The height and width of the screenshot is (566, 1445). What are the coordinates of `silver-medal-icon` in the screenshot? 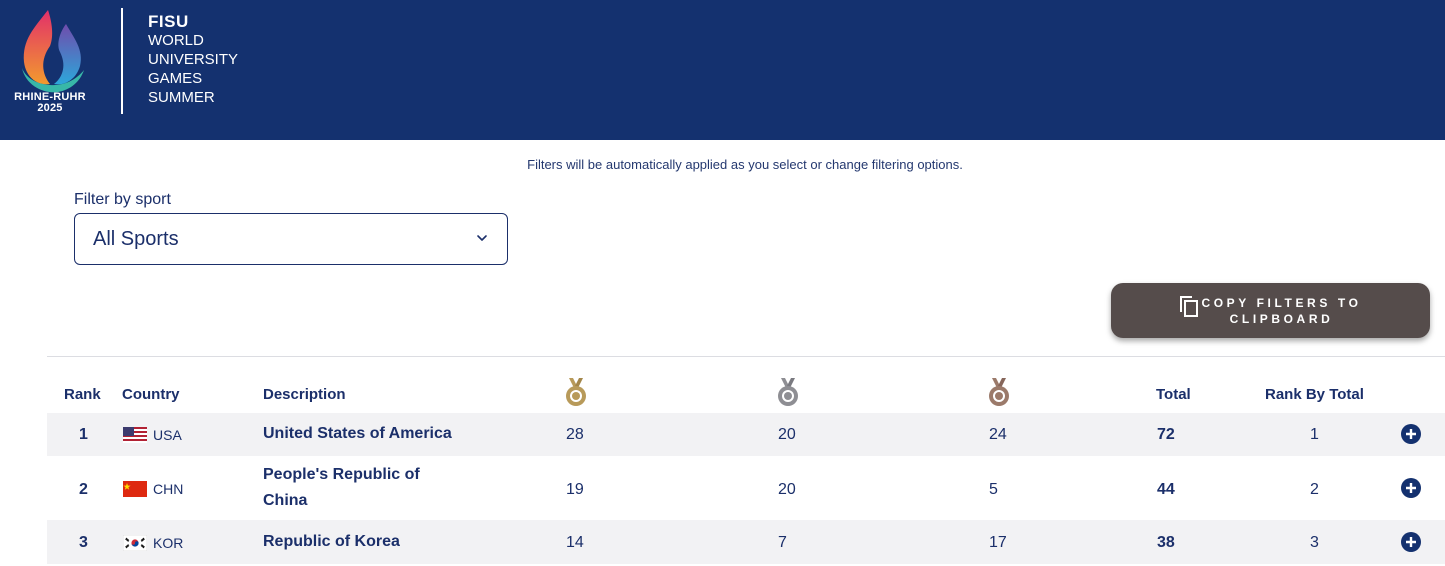 It's located at (788, 392).